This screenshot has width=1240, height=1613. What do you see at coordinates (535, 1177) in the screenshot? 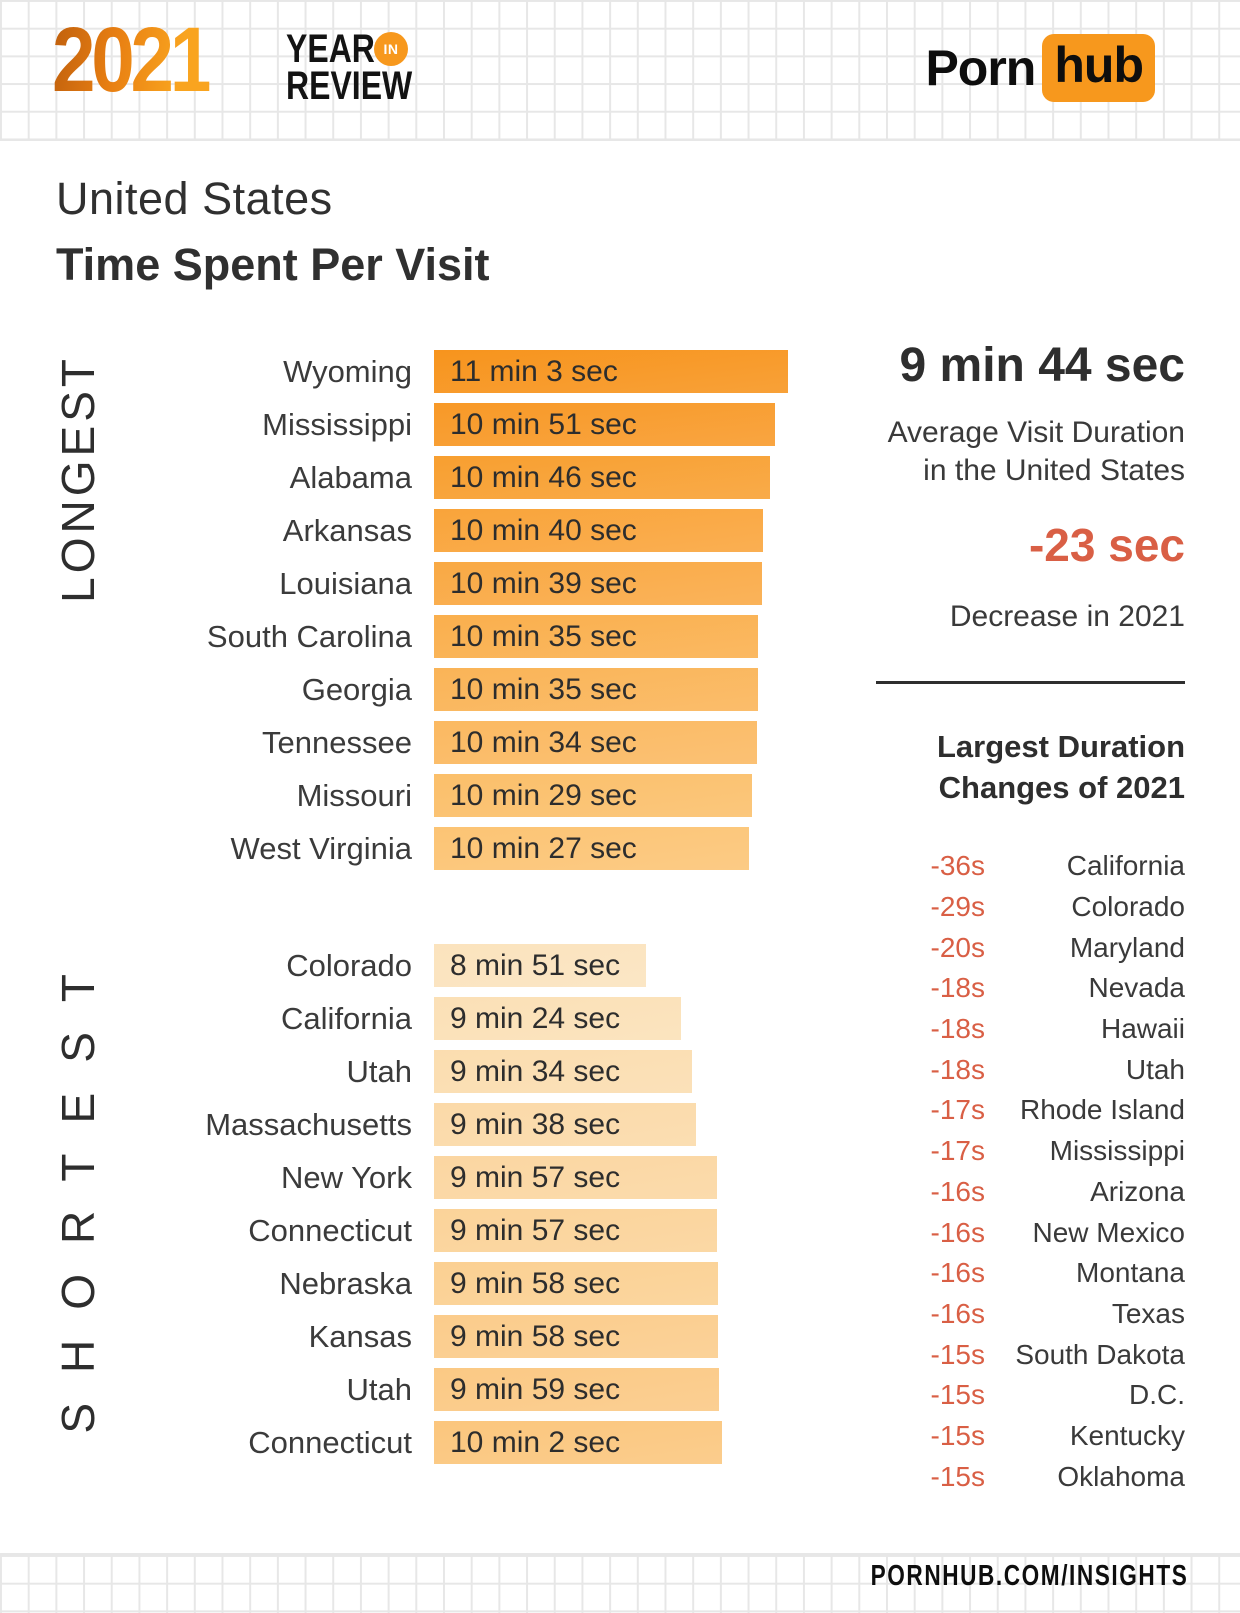
I see `duration-value: 9 min 57 sec` at bounding box center [535, 1177].